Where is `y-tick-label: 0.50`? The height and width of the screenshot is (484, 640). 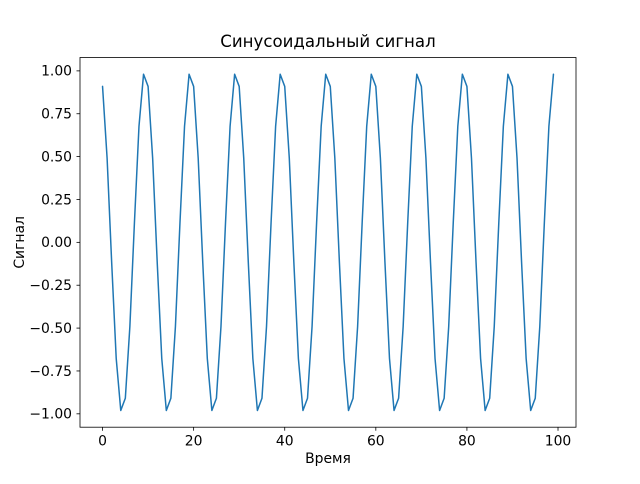 y-tick-label: 0.50 is located at coordinates (56, 157).